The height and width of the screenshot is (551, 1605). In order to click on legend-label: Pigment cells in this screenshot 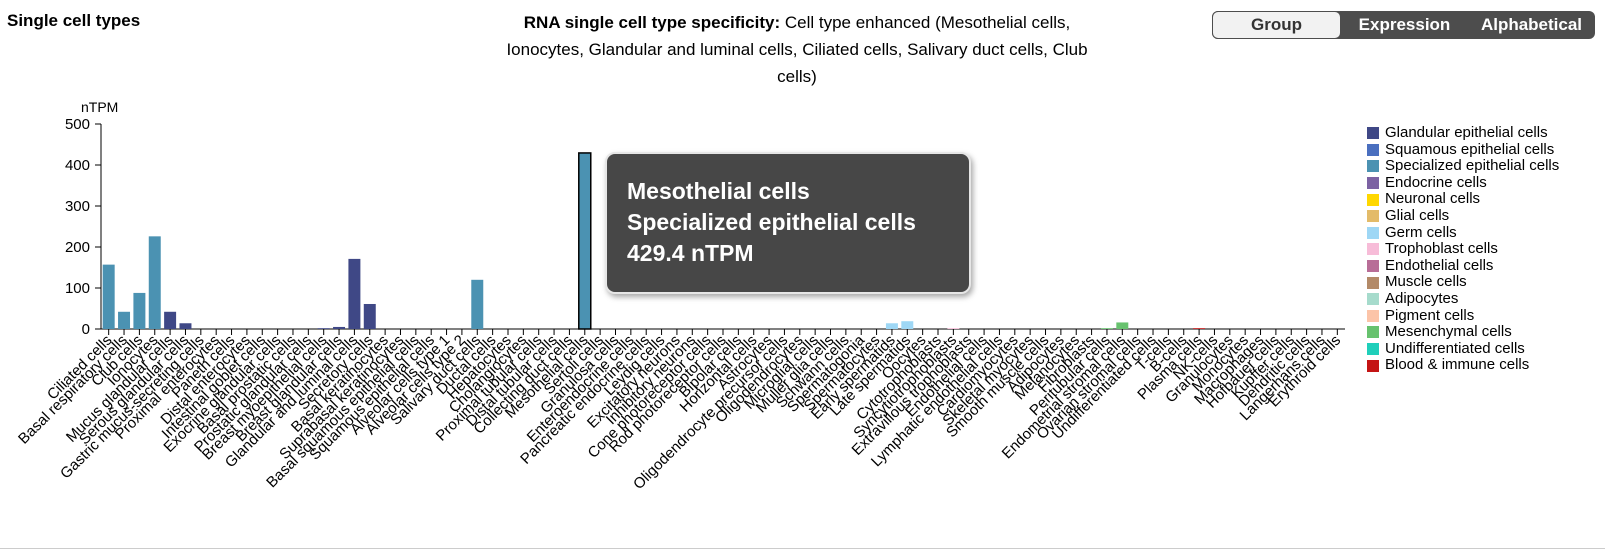, I will do `click(1430, 315)`.